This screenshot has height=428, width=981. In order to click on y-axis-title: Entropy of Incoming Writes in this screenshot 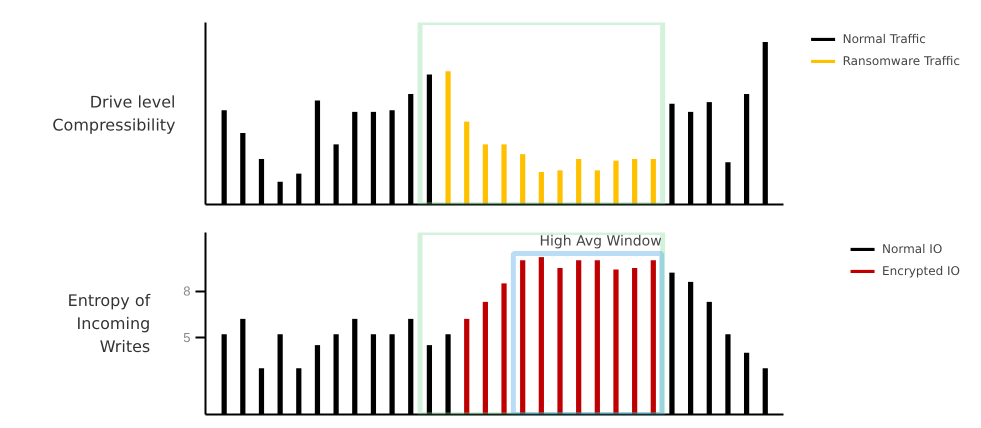, I will do `click(109, 323)`.